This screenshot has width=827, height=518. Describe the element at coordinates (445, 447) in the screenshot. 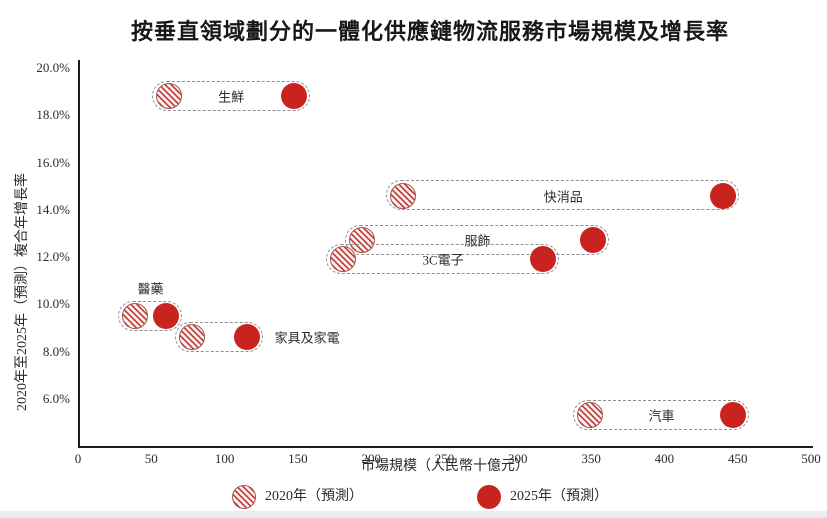

I see `x-axis-line` at that location.